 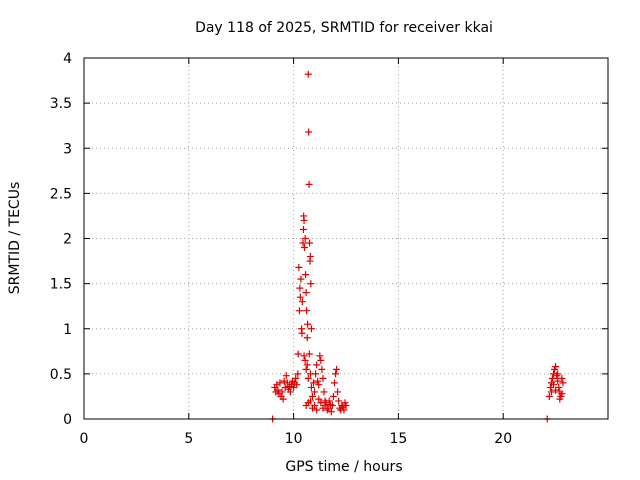 I want to click on x-axis-label: GPS time / hours, so click(x=343, y=467).